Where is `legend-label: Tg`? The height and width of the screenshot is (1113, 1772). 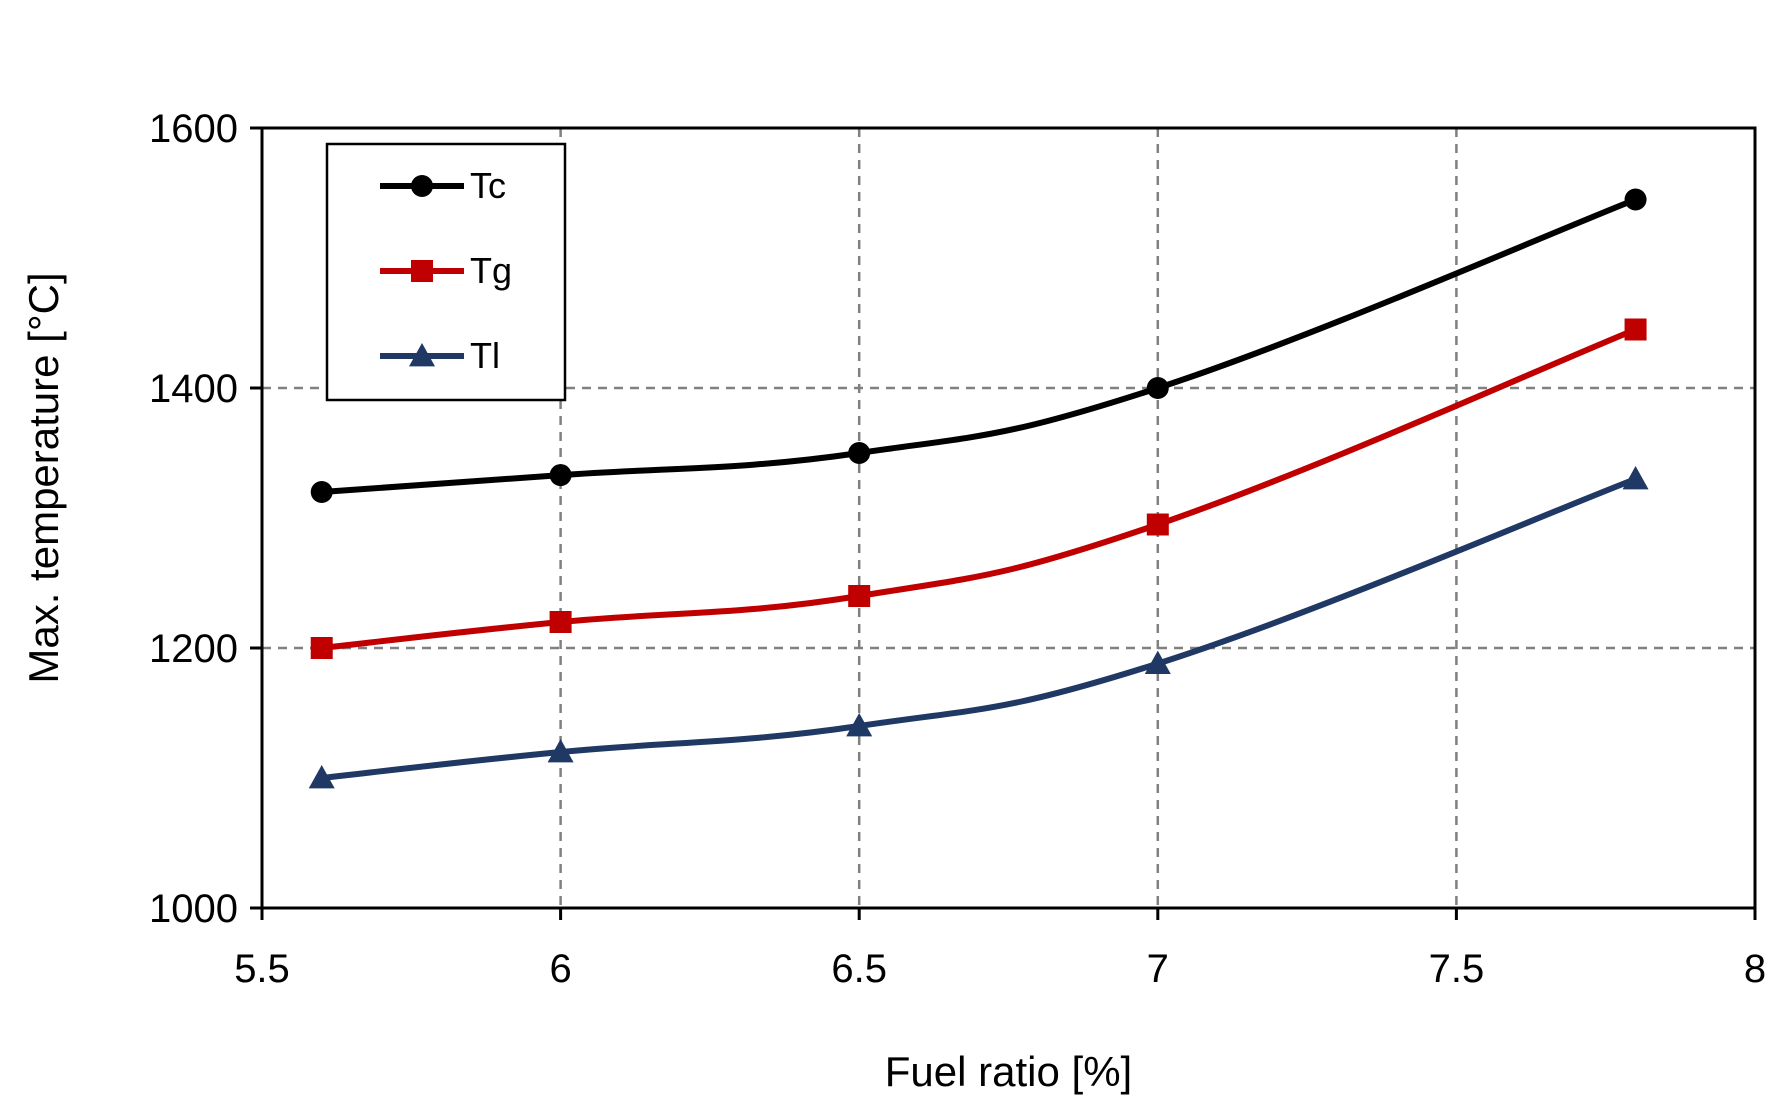
legend-label: Tg is located at coordinates (491, 270).